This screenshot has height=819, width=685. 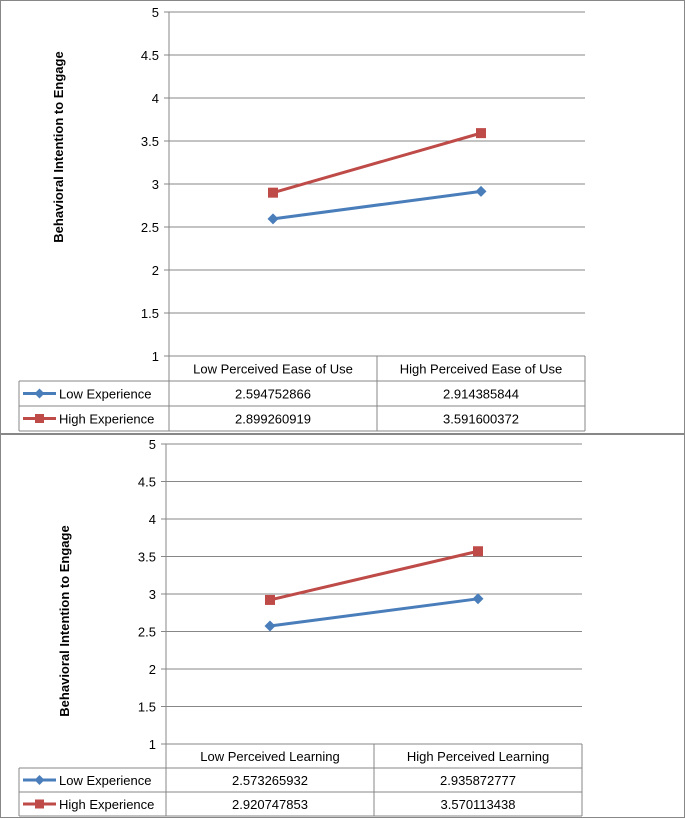 I want to click on x-category-label: Low Perceived Ease of Use, so click(x=273, y=369).